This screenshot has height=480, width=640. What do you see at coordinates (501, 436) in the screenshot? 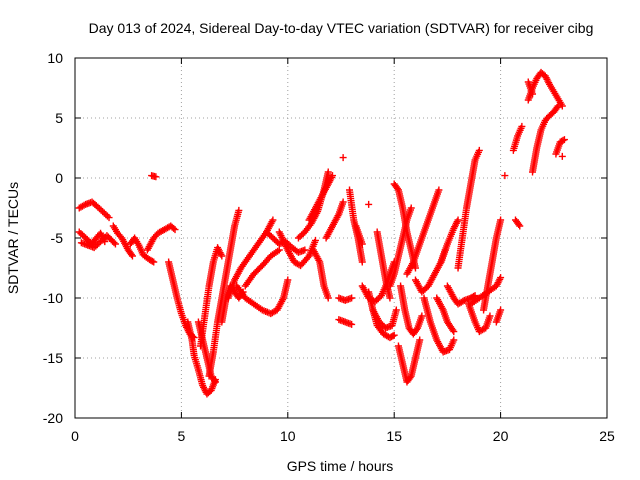
I see `x-tick-label: 20` at bounding box center [501, 436].